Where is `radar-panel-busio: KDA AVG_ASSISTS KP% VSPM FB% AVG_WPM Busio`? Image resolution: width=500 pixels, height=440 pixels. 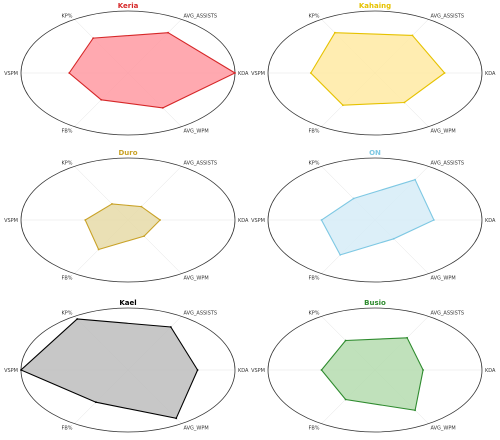
radar-panel-busio: KDA AVG_ASSISTS KP% VSPM FB% AVG_WPM Busio is located at coordinates (373, 366).